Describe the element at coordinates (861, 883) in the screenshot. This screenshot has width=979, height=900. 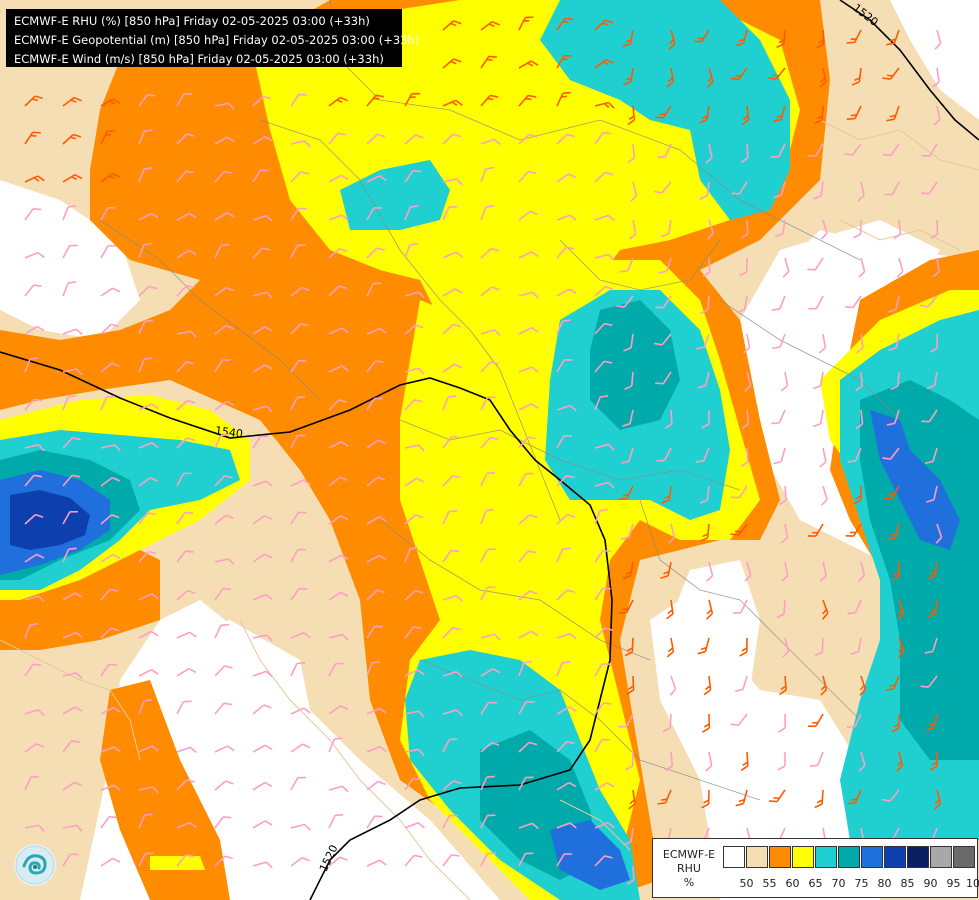
I see `legend-tick-label: 75` at that location.